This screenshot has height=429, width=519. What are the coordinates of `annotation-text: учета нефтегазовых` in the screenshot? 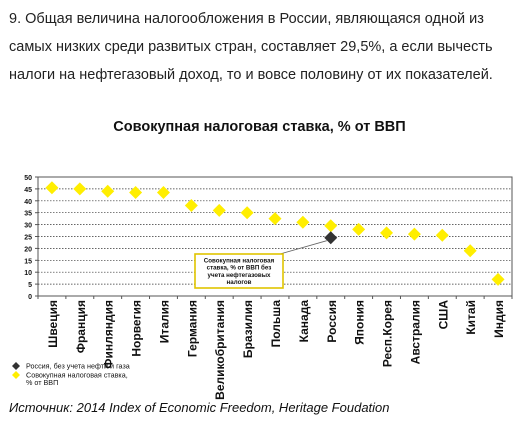 It's located at (239, 275).